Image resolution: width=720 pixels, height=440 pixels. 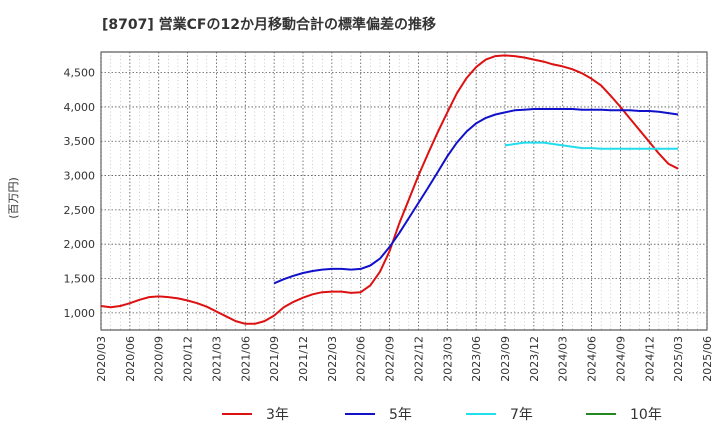 I want to click on legend-label: 10年, so click(x=646, y=415).